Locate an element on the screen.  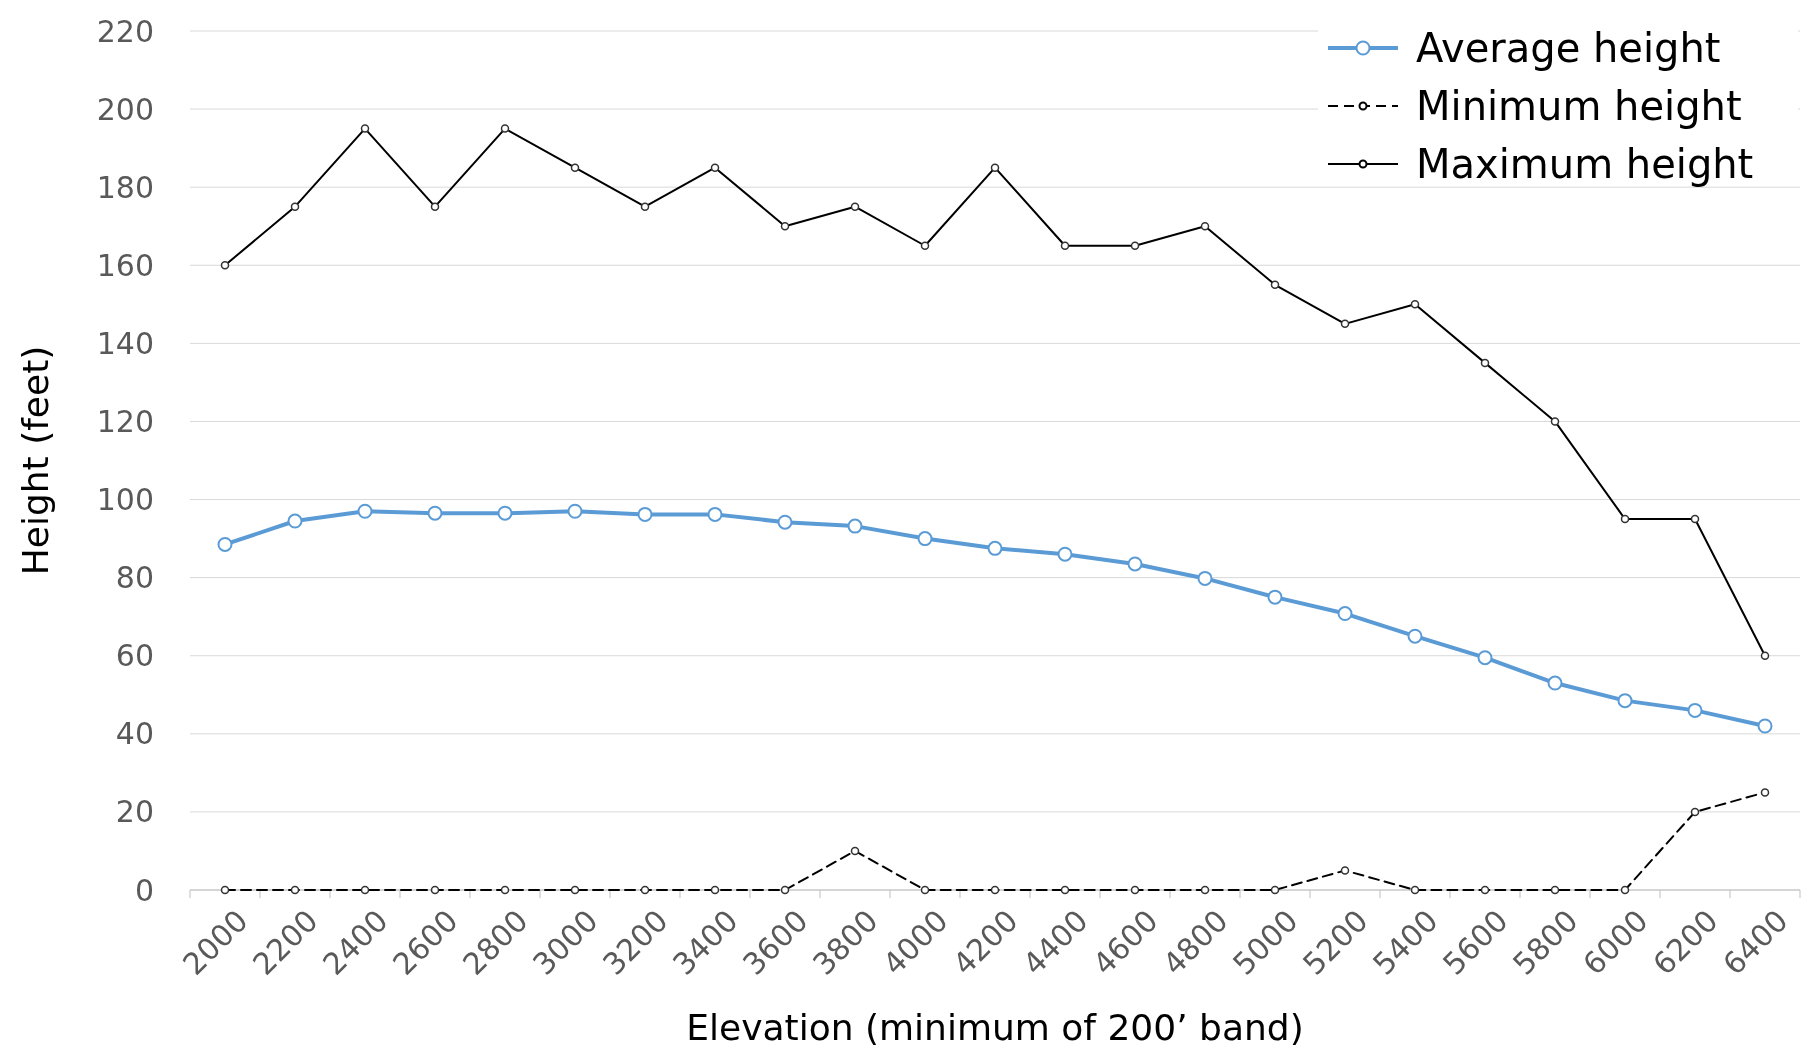
y-tick-label: 160 is located at coordinates (125, 265).